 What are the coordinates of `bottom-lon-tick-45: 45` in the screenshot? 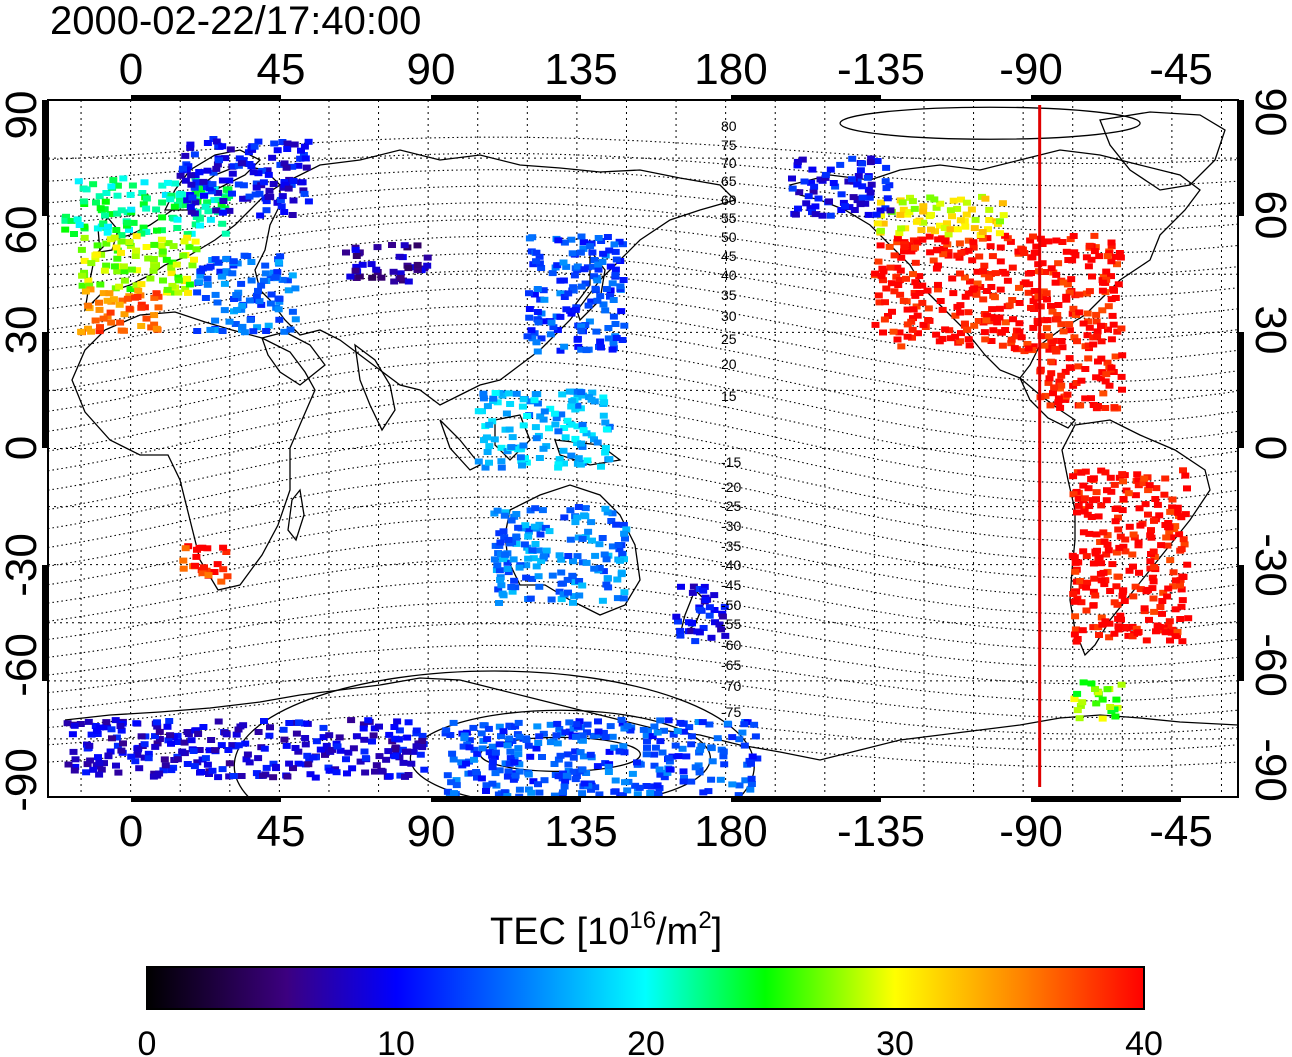 It's located at (281, 831).